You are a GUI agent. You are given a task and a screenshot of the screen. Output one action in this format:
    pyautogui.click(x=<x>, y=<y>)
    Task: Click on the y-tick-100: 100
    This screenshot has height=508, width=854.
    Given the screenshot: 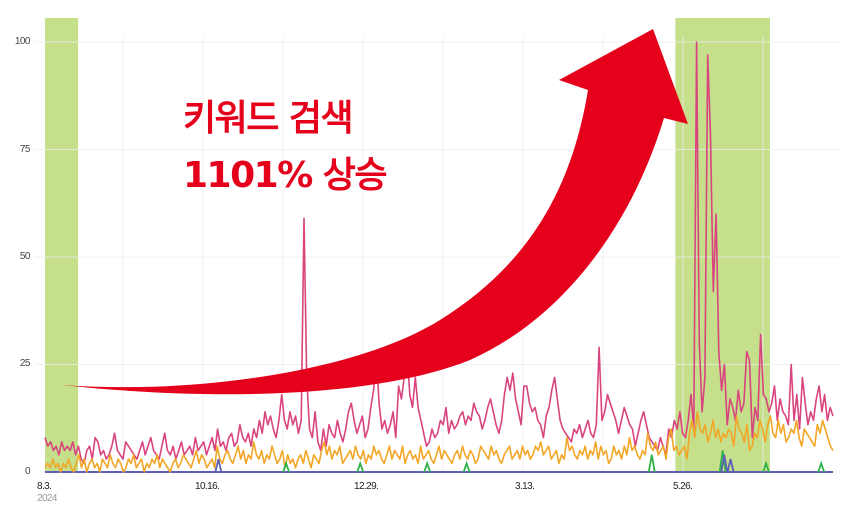 What is the action you would take?
    pyautogui.click(x=22, y=41)
    